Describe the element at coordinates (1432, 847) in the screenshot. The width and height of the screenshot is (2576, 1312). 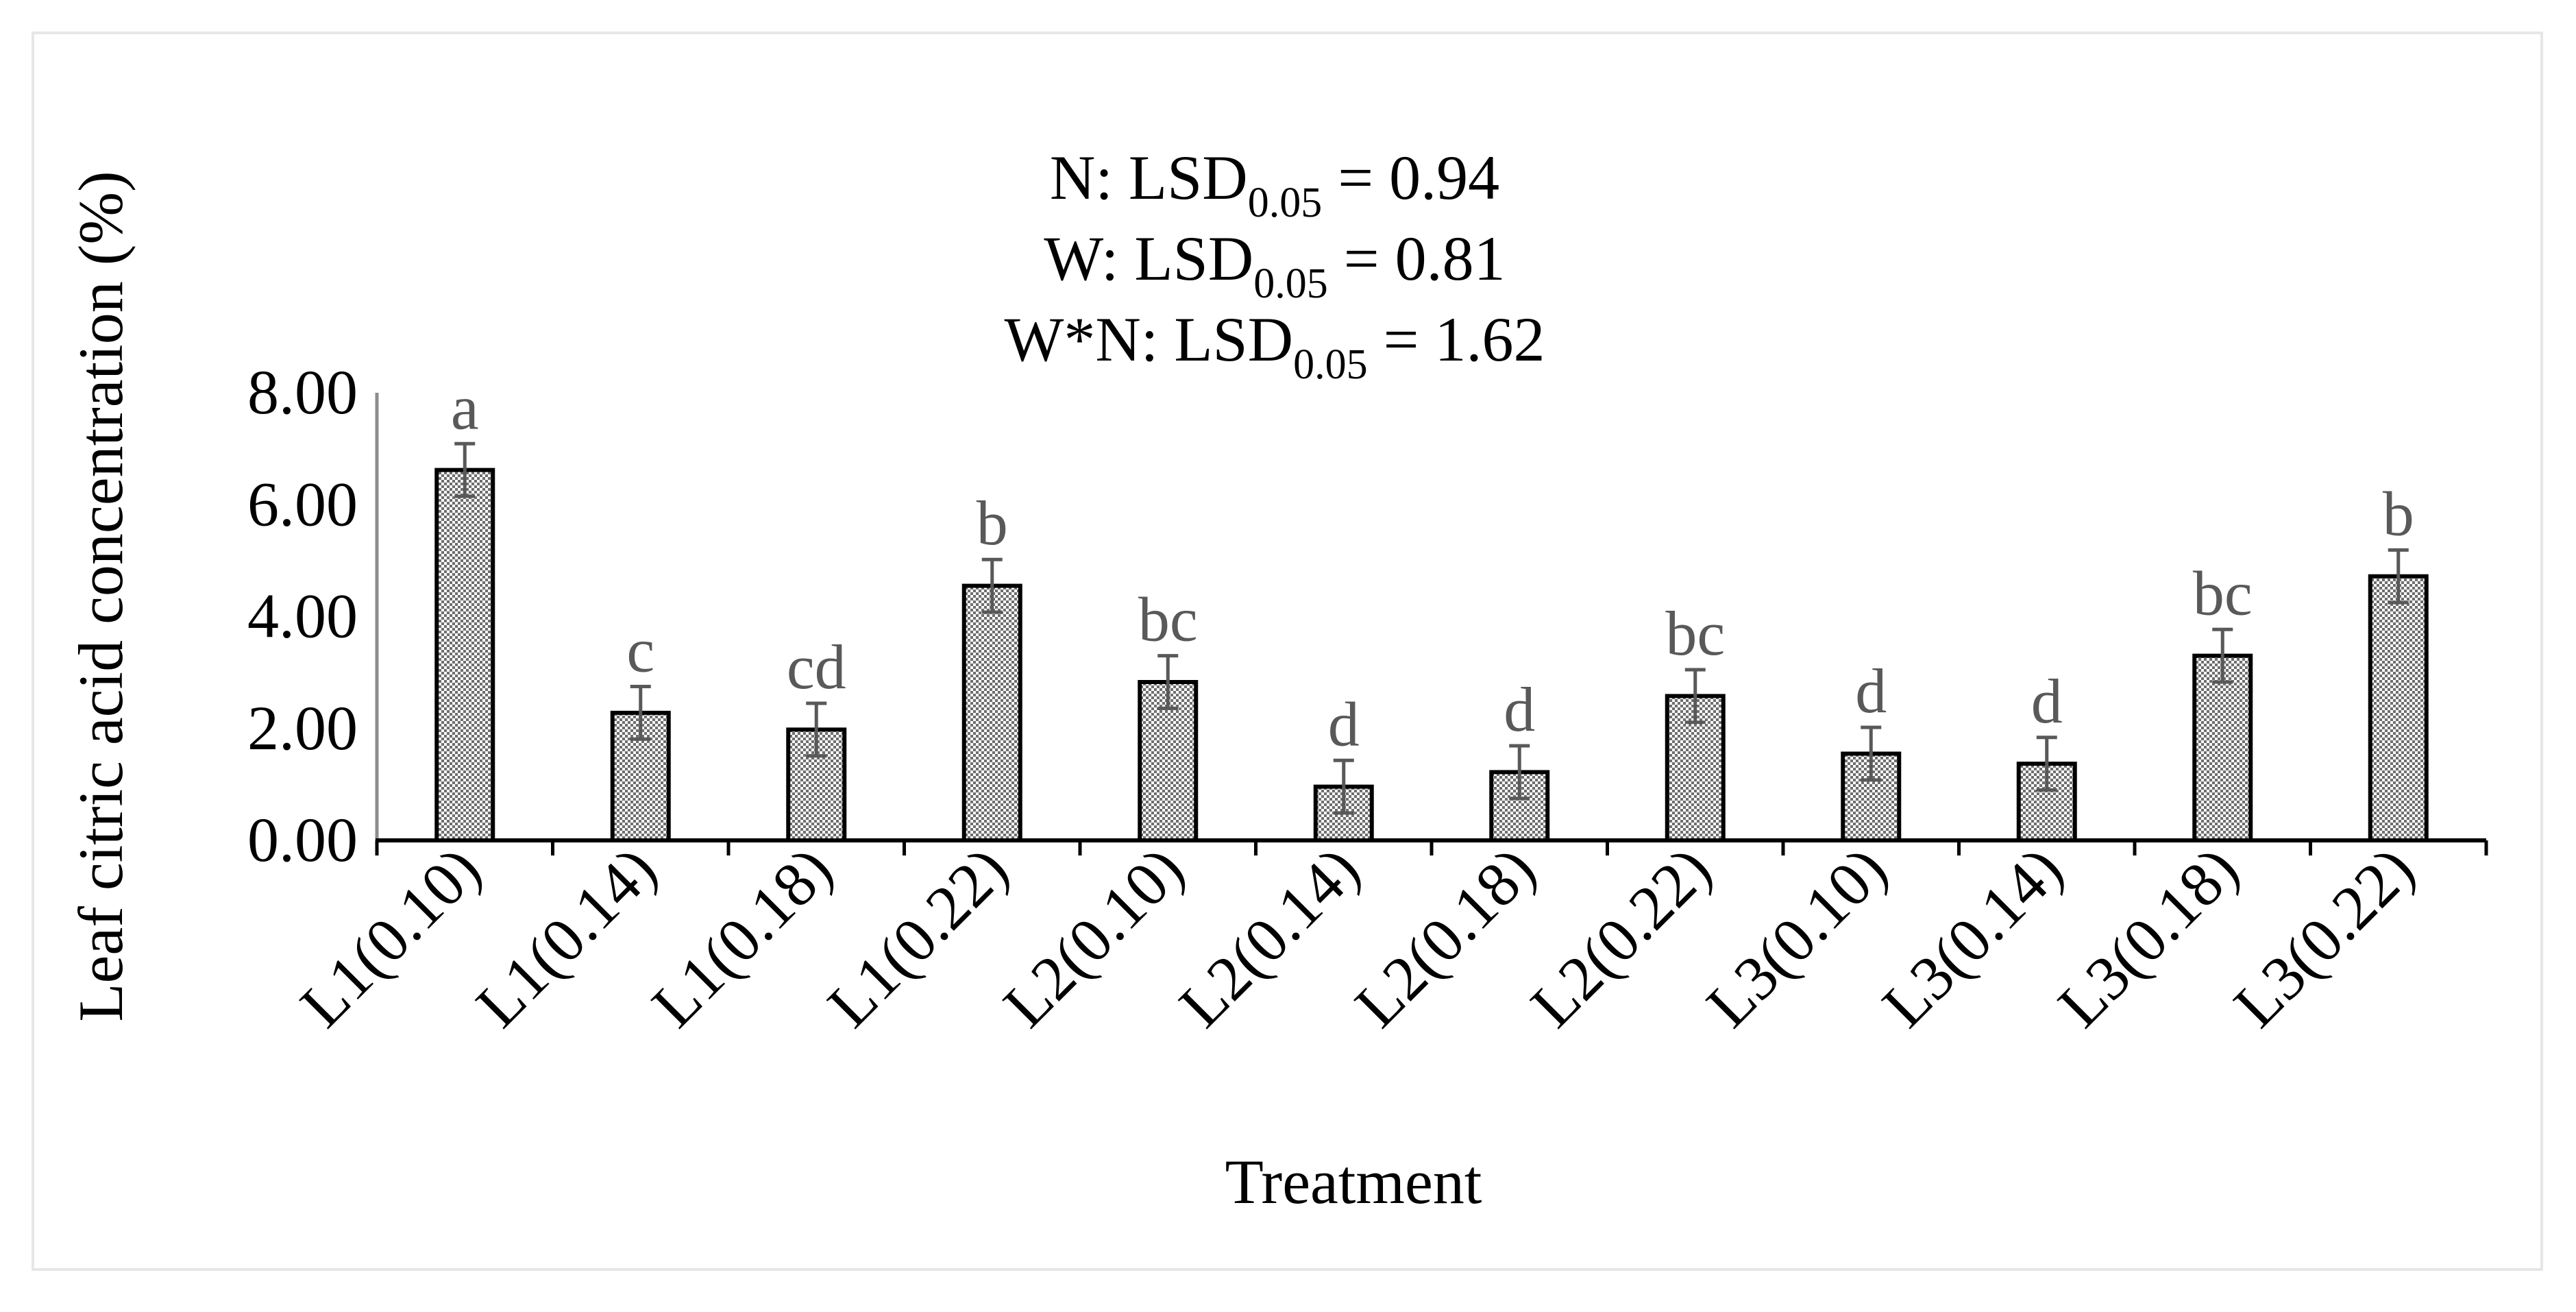
I see `x-axis-ticks` at that location.